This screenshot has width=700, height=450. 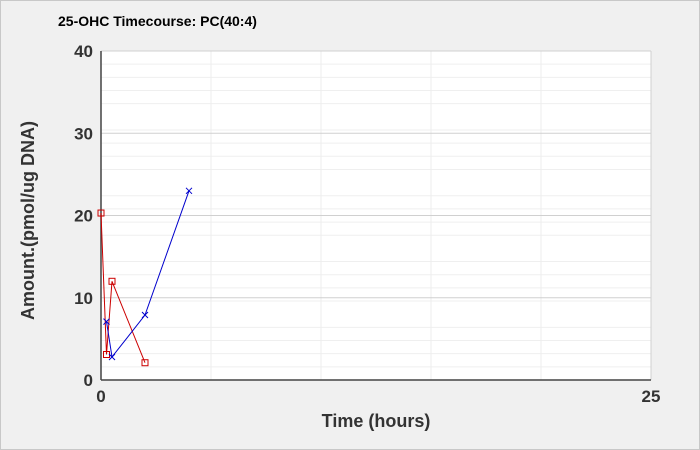 What do you see at coordinates (88, 380) in the screenshot?
I see `y-tick-label: 0` at bounding box center [88, 380].